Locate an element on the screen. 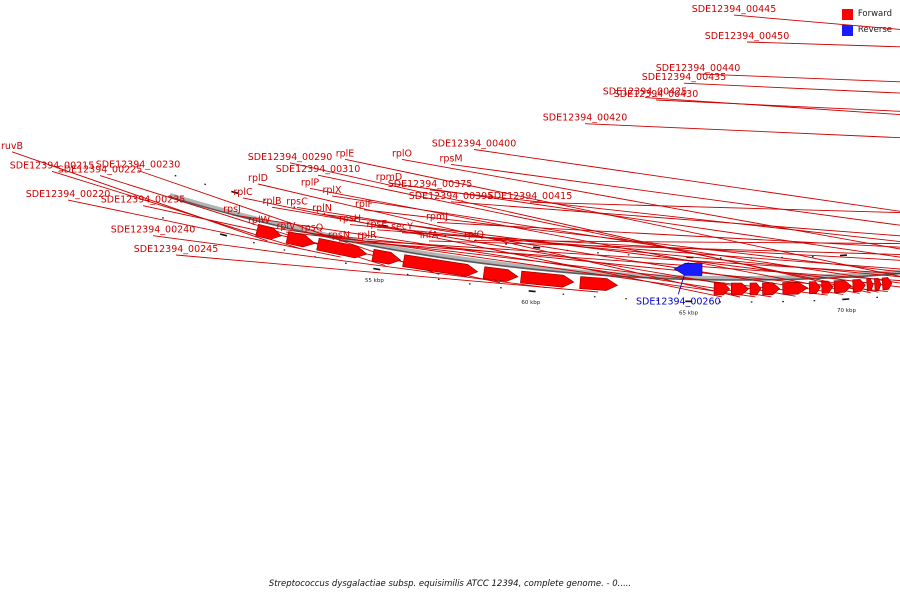 The image size is (900, 600). gene-label-forward: SDE12394_00430 is located at coordinates (656, 94).